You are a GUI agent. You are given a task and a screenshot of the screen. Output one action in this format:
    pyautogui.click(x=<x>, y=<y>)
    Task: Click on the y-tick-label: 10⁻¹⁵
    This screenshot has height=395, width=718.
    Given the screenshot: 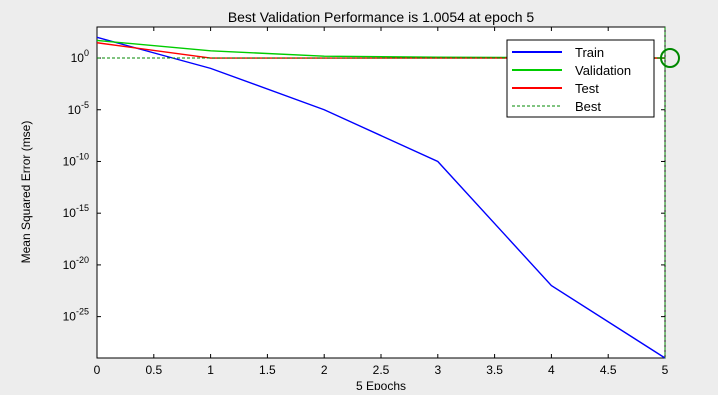 What is the action you would take?
    pyautogui.click(x=76, y=211)
    